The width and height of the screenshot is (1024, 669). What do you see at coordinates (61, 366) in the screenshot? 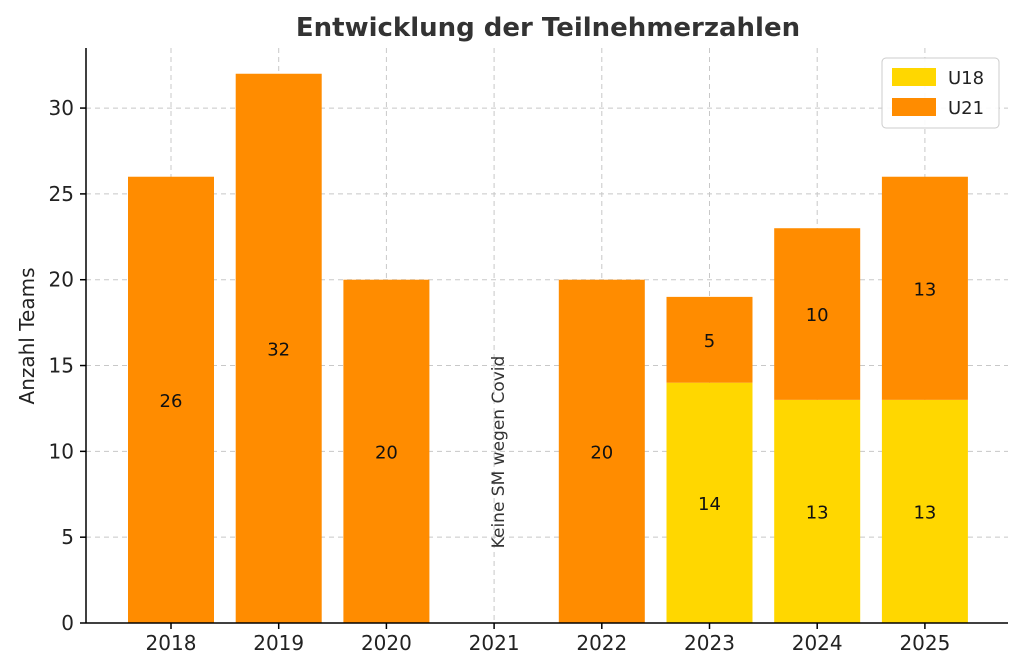
I see `y-tick-label: 15` at bounding box center [61, 366].